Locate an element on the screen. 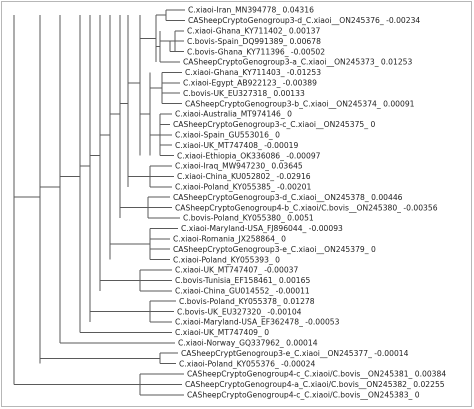 This screenshot has height=409, width=474. leaf-label: C.bovis-UK_EU327320_ -0.00104 is located at coordinates (239, 311).